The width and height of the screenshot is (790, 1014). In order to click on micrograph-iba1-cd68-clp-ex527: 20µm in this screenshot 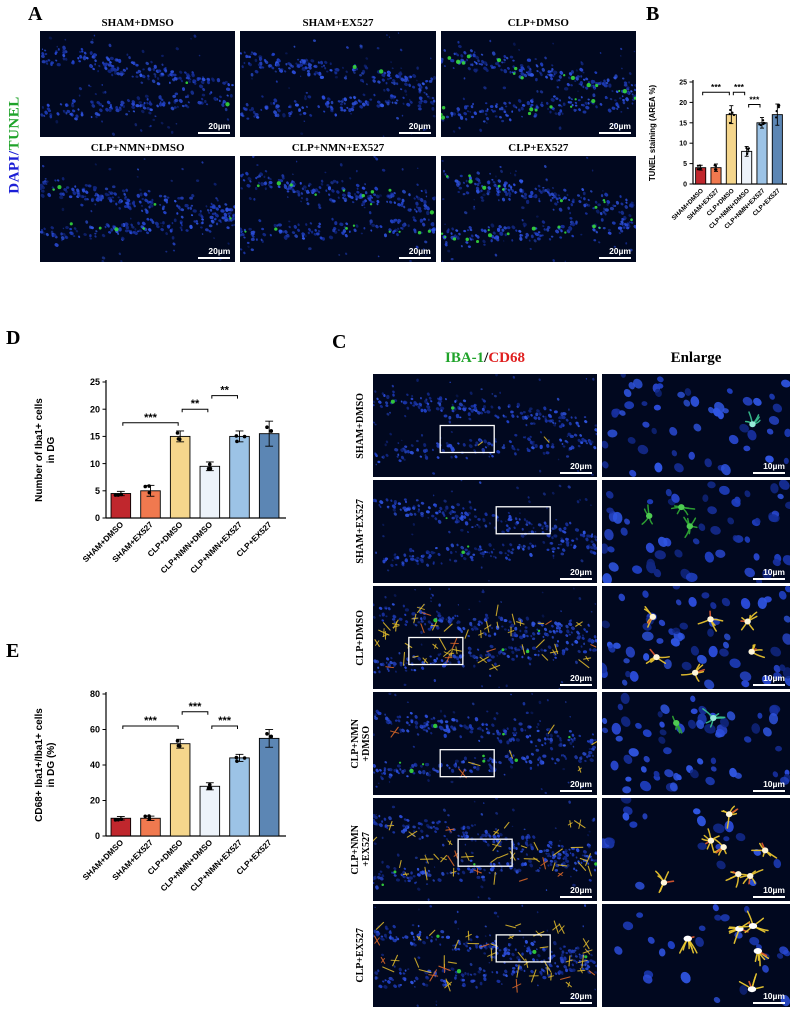, I will do `click(485, 955)`.